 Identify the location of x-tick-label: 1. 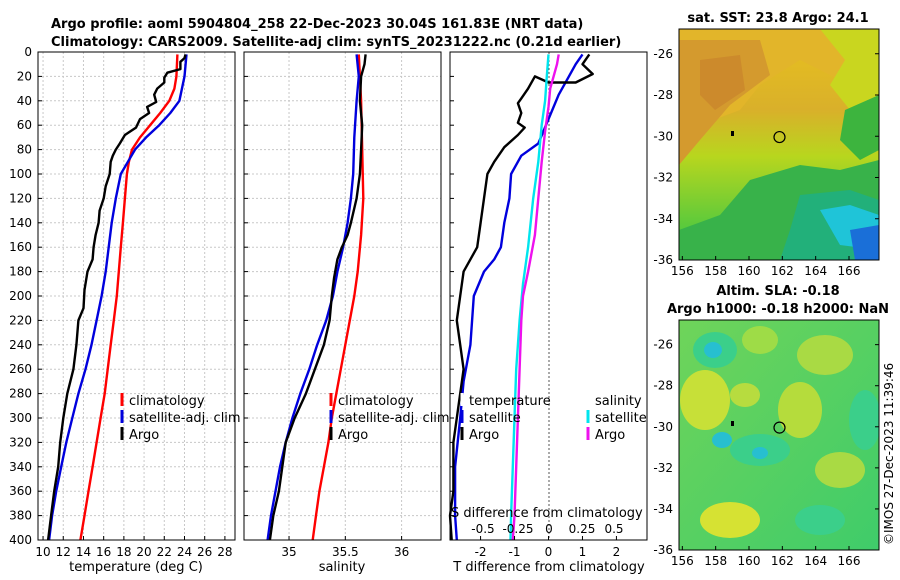
(583, 552).